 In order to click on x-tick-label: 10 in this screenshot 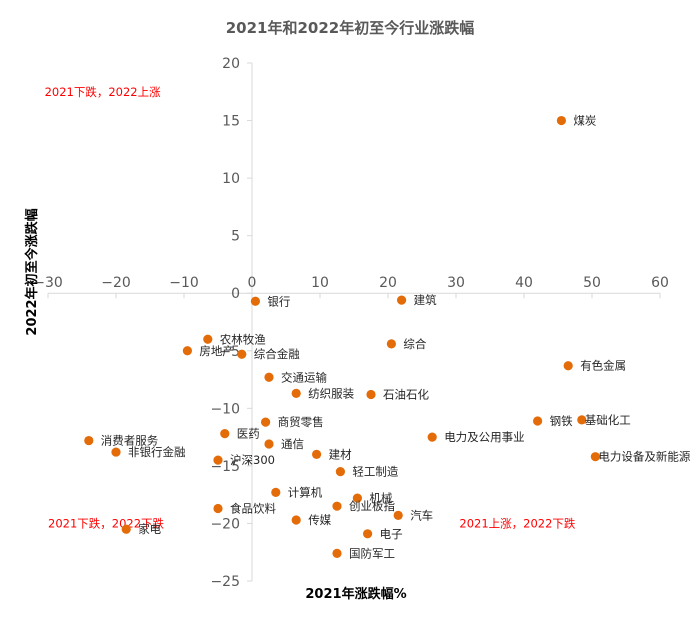, I will do `click(320, 283)`.